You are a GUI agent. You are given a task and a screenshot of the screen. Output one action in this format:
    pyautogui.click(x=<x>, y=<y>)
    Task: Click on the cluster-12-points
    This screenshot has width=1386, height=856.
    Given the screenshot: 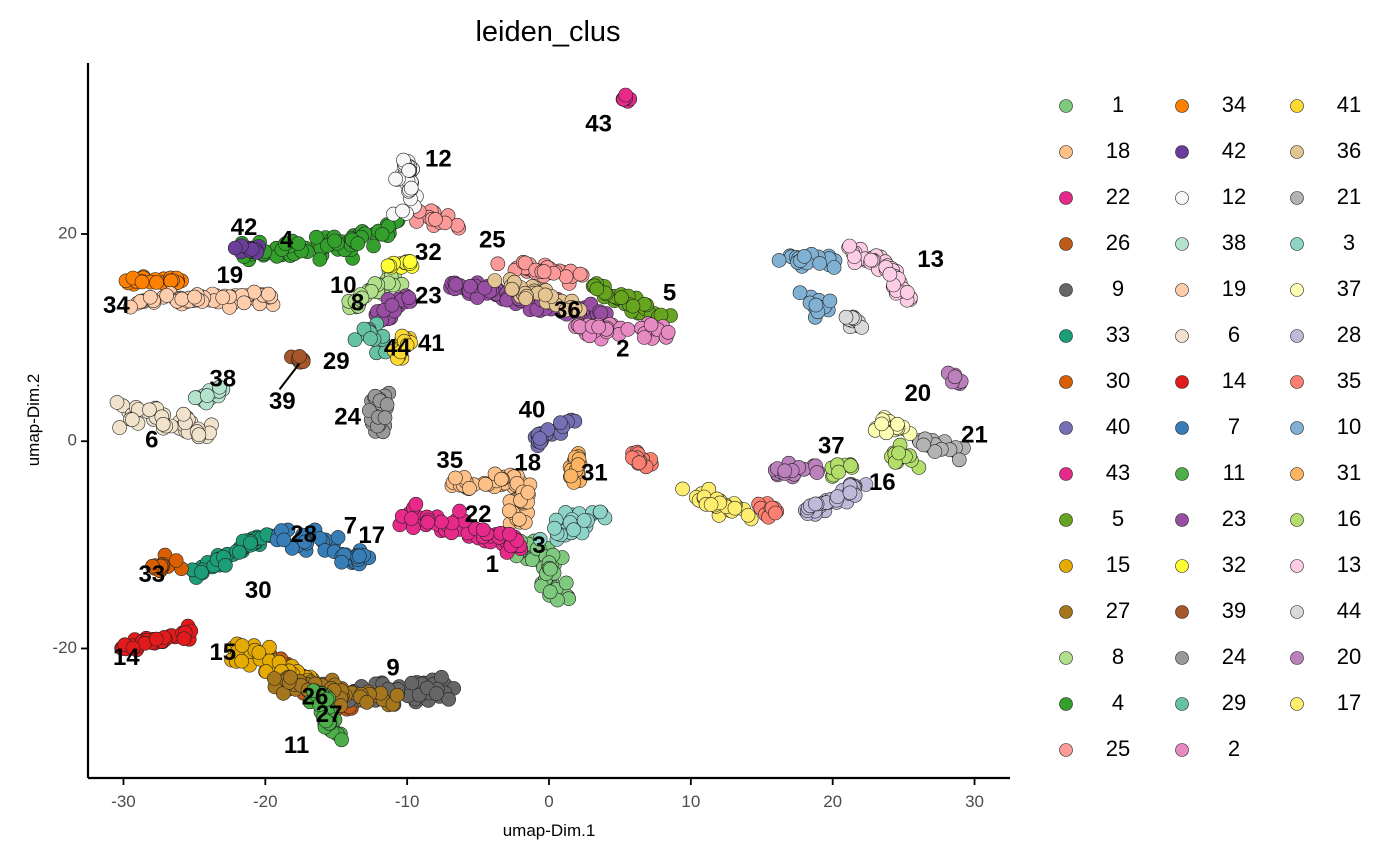 What is the action you would take?
    pyautogui.click(x=405, y=187)
    